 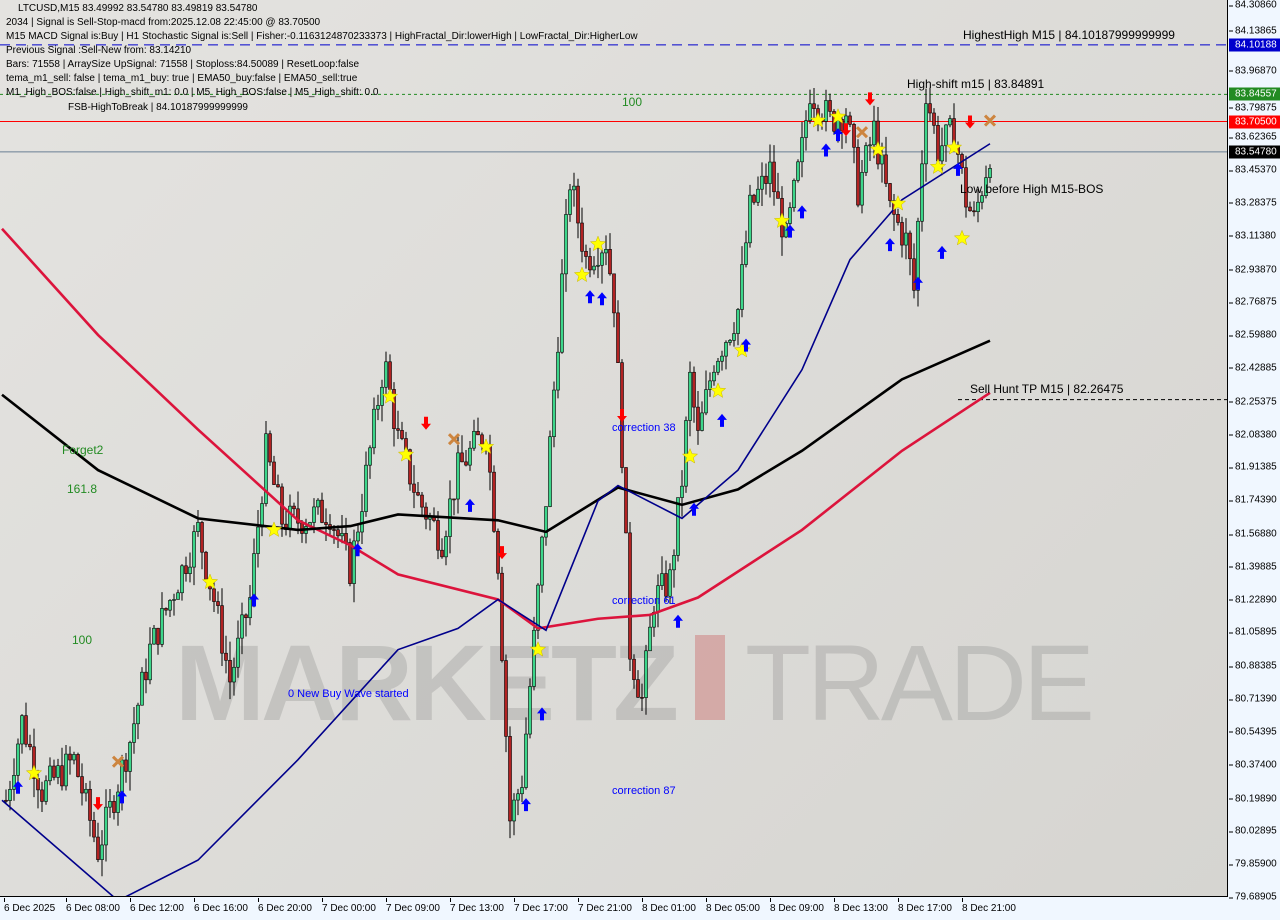 What do you see at coordinates (989, 906) in the screenshot?
I see `time-tick-label: 8 Dec 21:00` at bounding box center [989, 906].